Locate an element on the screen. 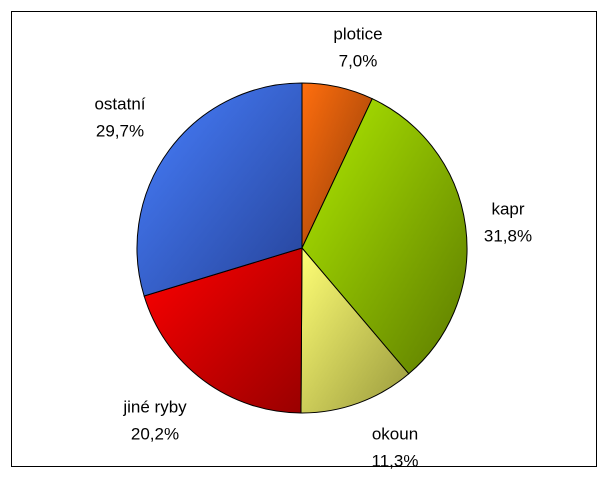  slice-label: plotice is located at coordinates (357, 33).